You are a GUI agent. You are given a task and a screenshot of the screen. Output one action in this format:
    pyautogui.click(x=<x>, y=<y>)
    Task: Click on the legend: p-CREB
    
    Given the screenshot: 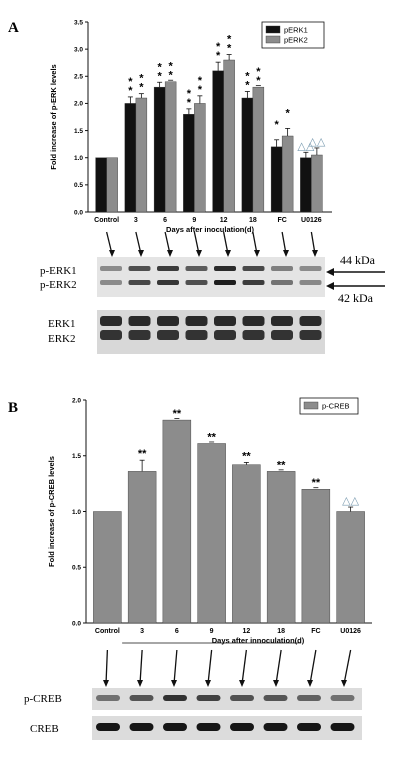 What is the action you would take?
    pyautogui.click(x=329, y=406)
    